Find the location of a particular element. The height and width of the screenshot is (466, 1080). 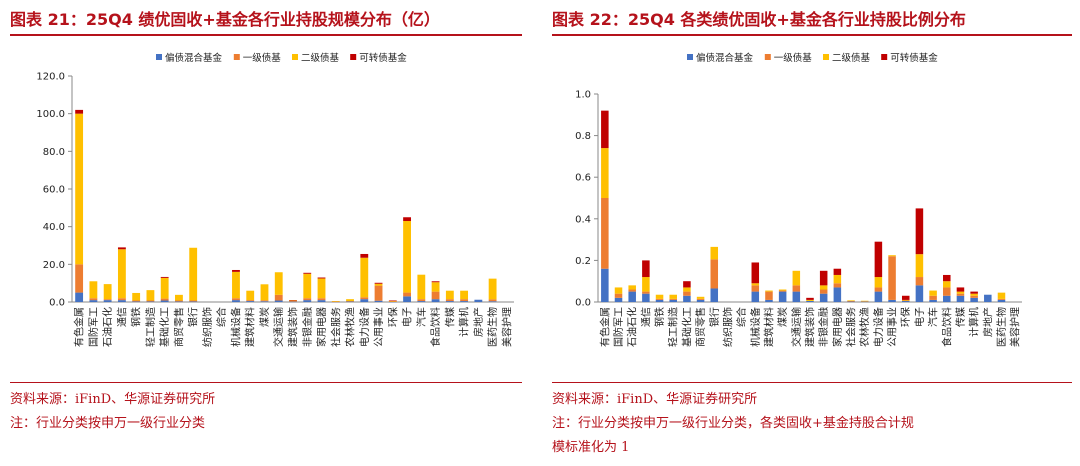

x-tick-label: 钢铁 is located at coordinates (659, 317).